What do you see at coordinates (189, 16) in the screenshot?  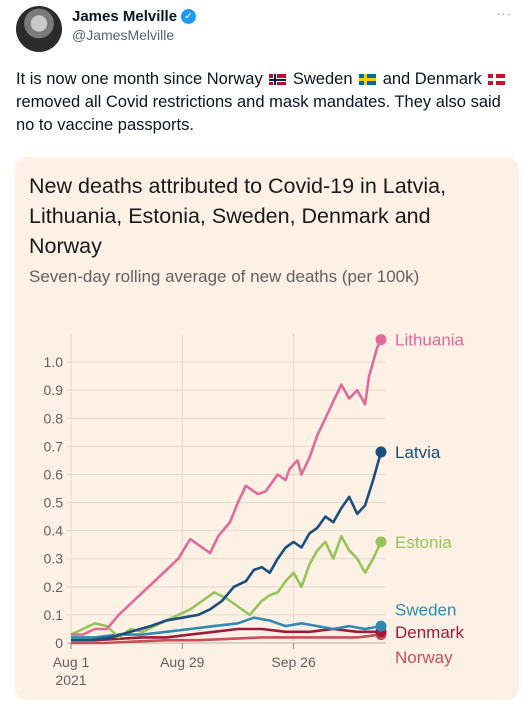 I see `verified-badge-icon: ✓` at bounding box center [189, 16].